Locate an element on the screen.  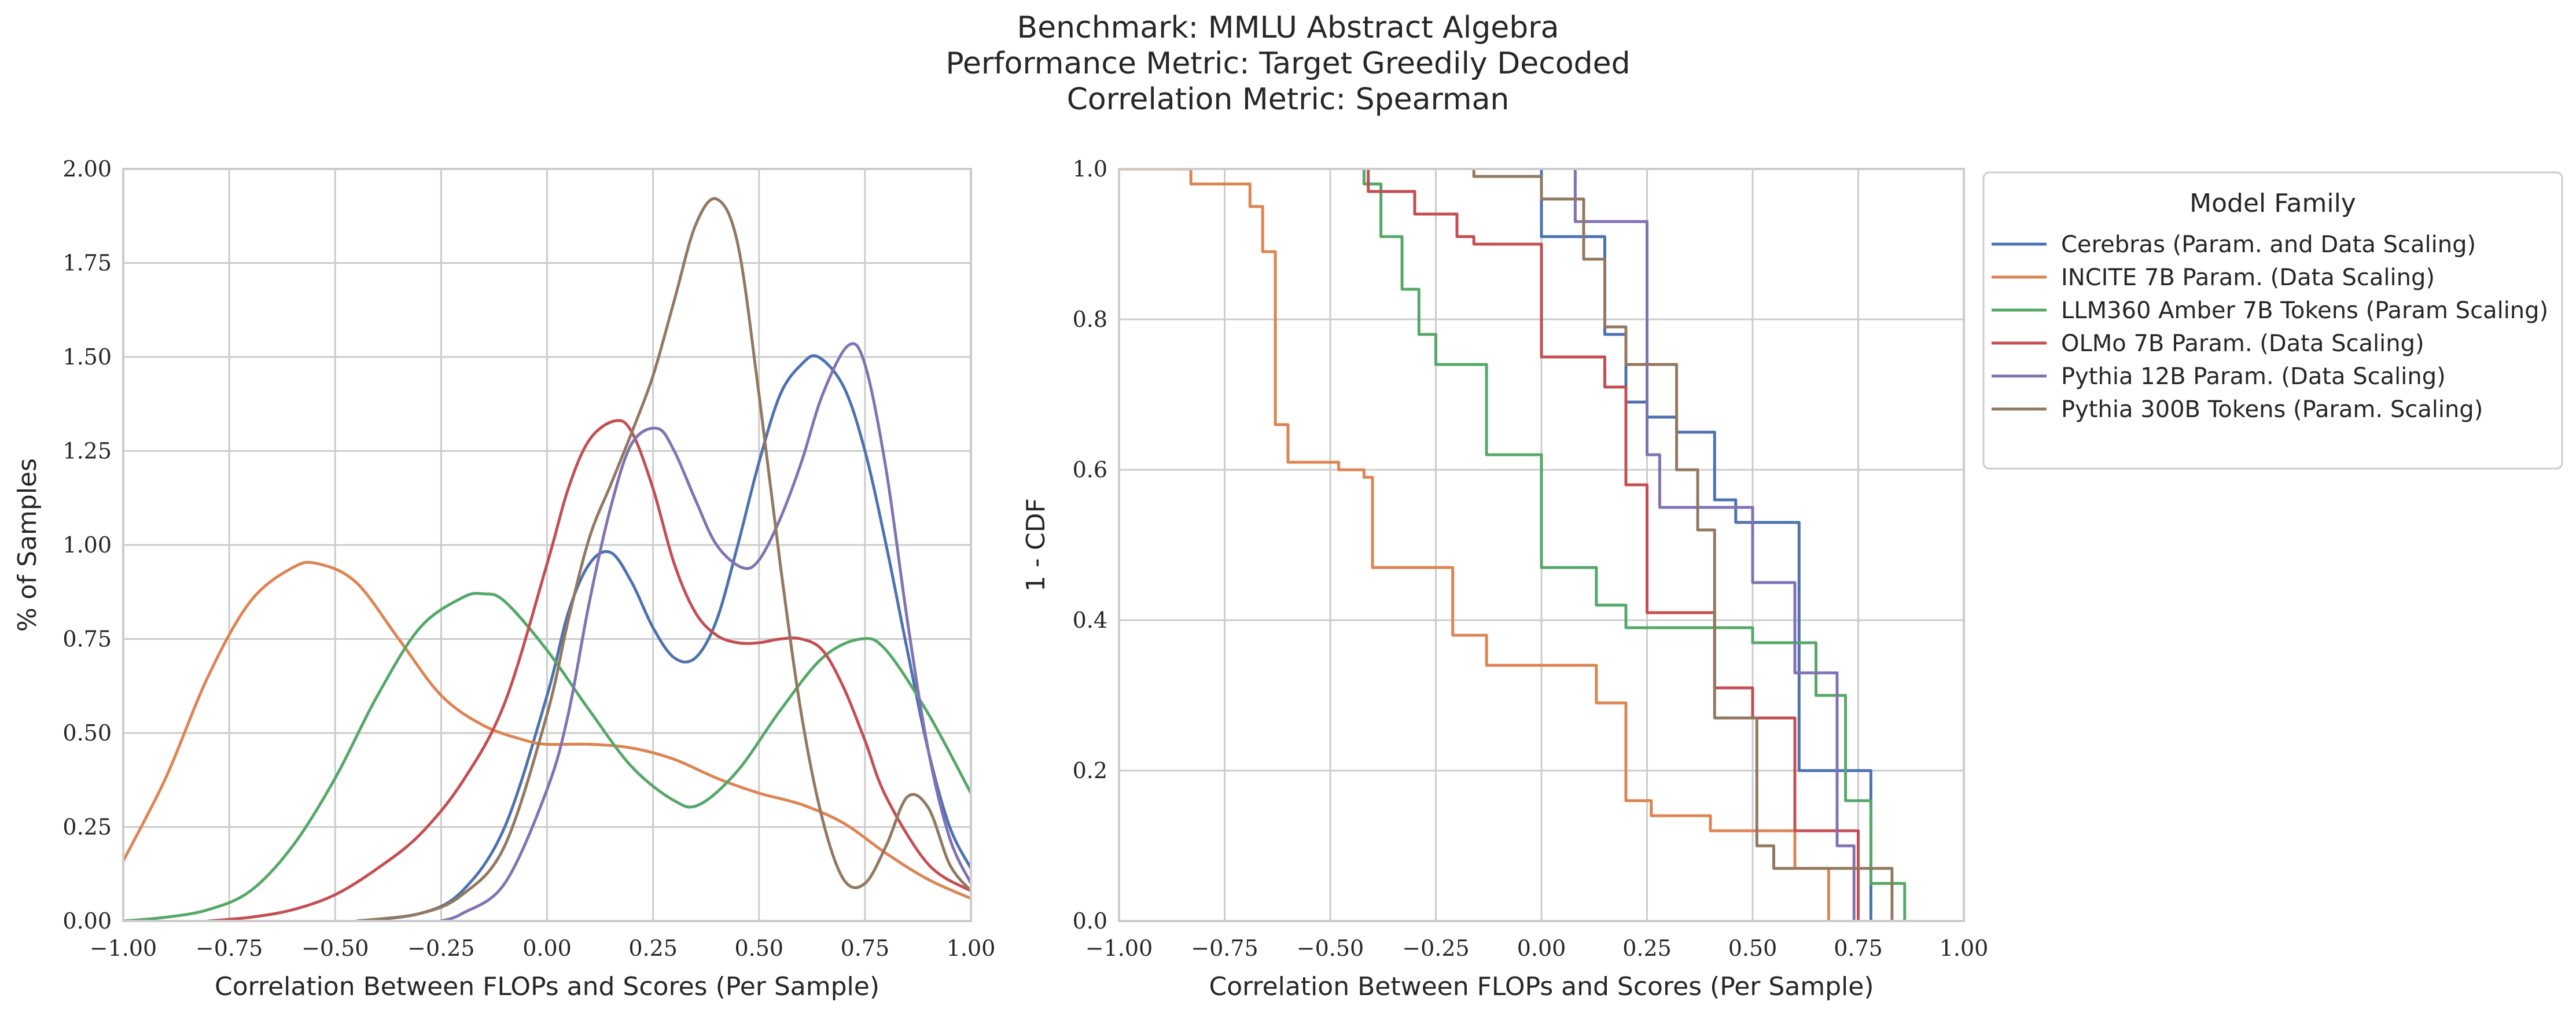
legend-label: LLM360 Amber 7B Tokens (Param Scaling) is located at coordinates (2304, 310).